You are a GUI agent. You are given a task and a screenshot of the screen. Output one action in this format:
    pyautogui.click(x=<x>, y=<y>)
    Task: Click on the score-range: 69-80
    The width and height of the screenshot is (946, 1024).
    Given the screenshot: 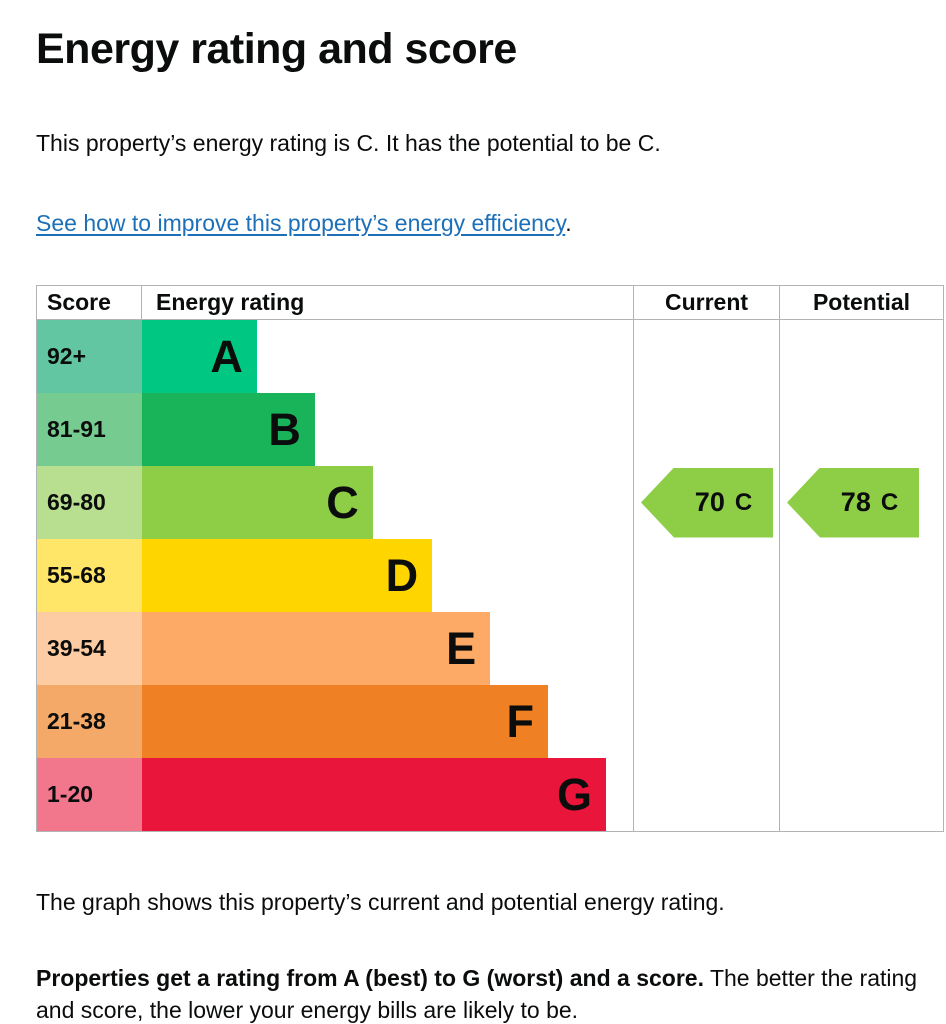 What is the action you would take?
    pyautogui.click(x=89, y=502)
    